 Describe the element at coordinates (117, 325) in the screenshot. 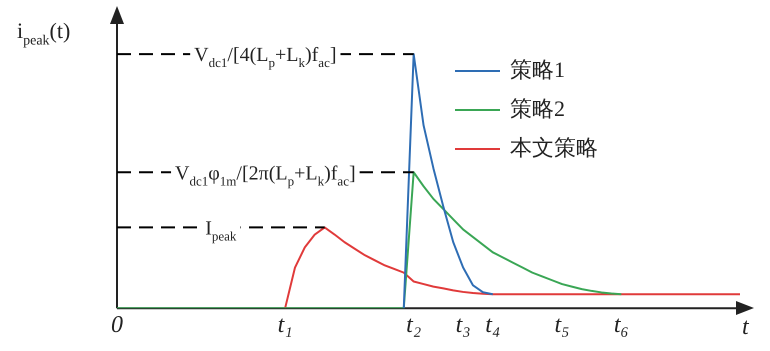

I see `x-tick-label: 0` at that location.